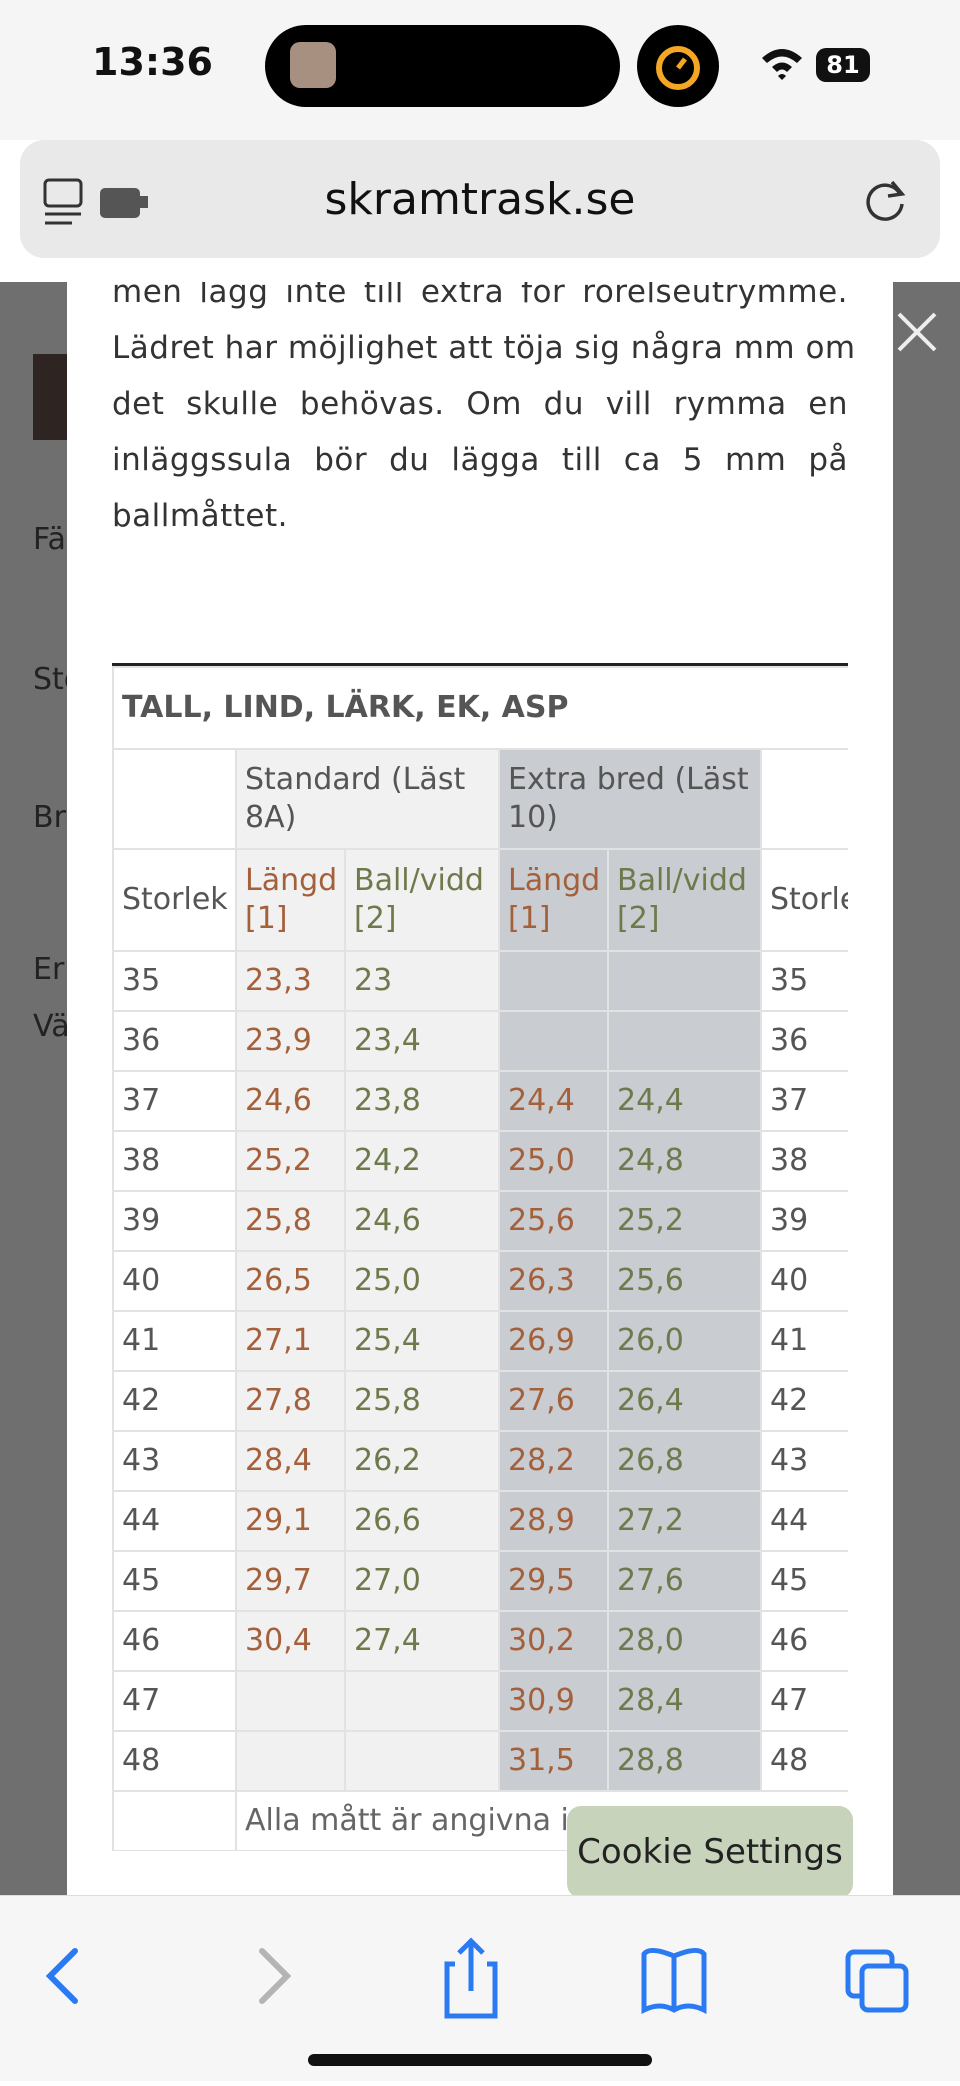 The width and height of the screenshot is (960, 2086). I want to click on size-row: 36 23,9 23,4 36, so click(480, 1041).